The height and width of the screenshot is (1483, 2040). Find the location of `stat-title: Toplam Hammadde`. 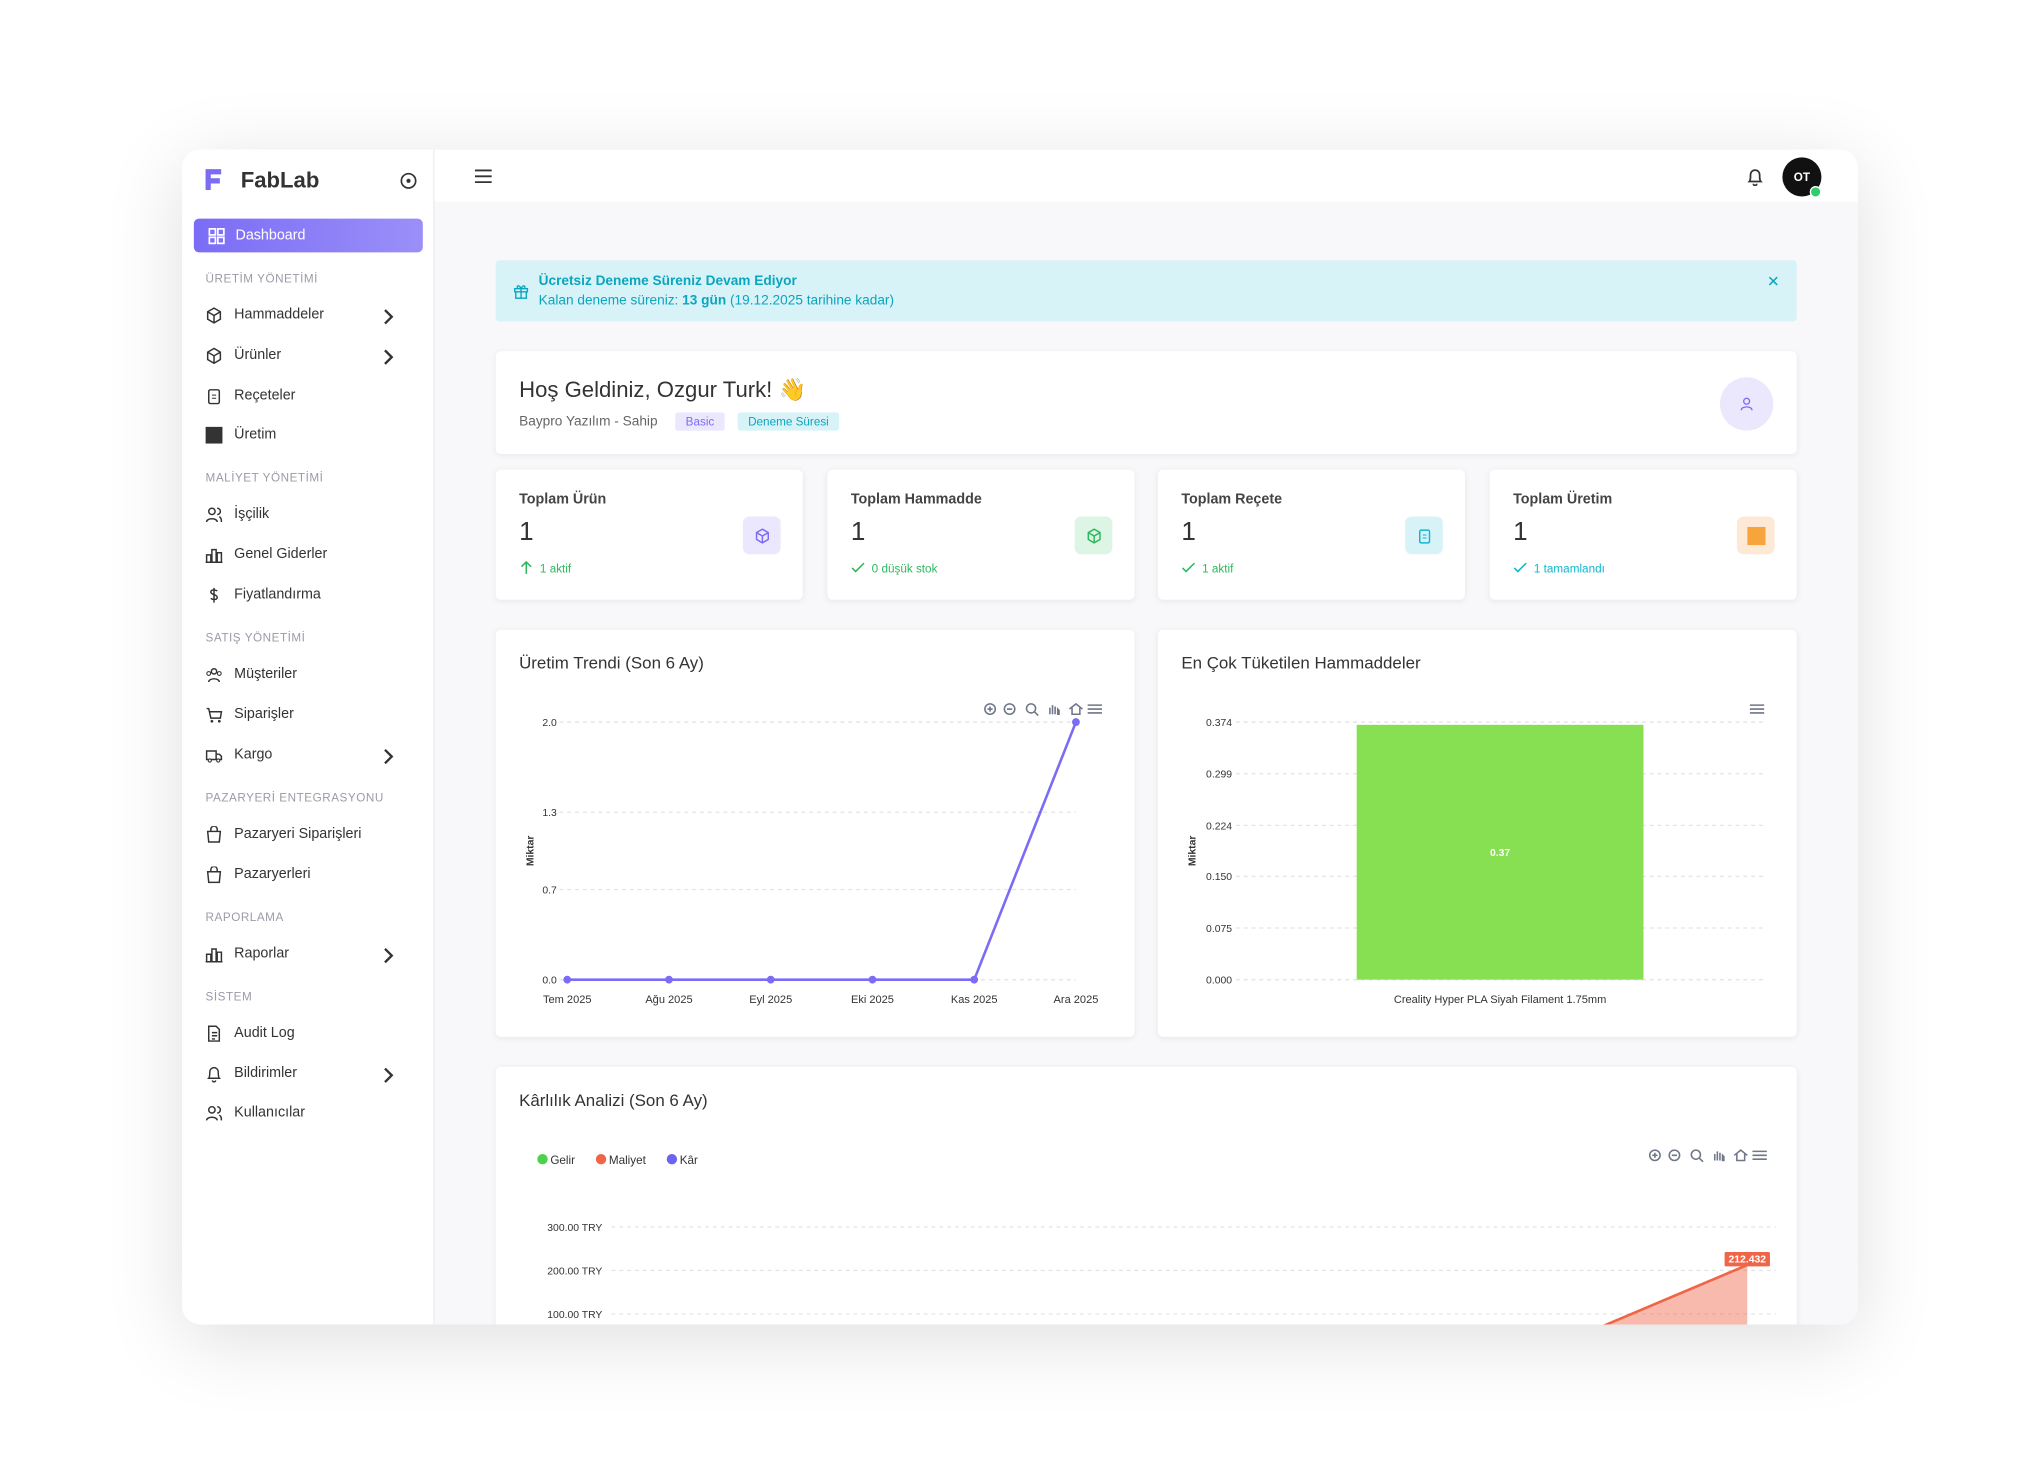

stat-title: Toplam Hammadde is located at coordinates (916, 499).